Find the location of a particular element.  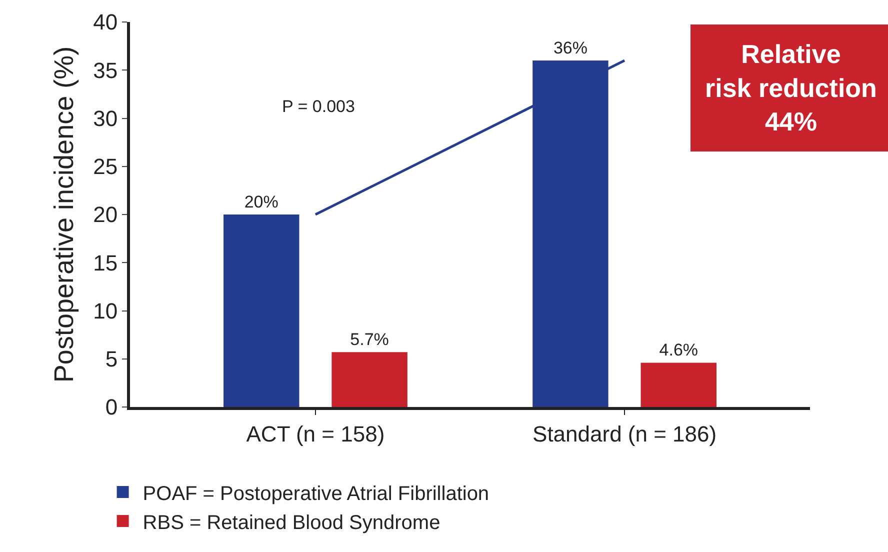

legend-label: POAF = Postoperative Atrial Fibrillation is located at coordinates (316, 493).